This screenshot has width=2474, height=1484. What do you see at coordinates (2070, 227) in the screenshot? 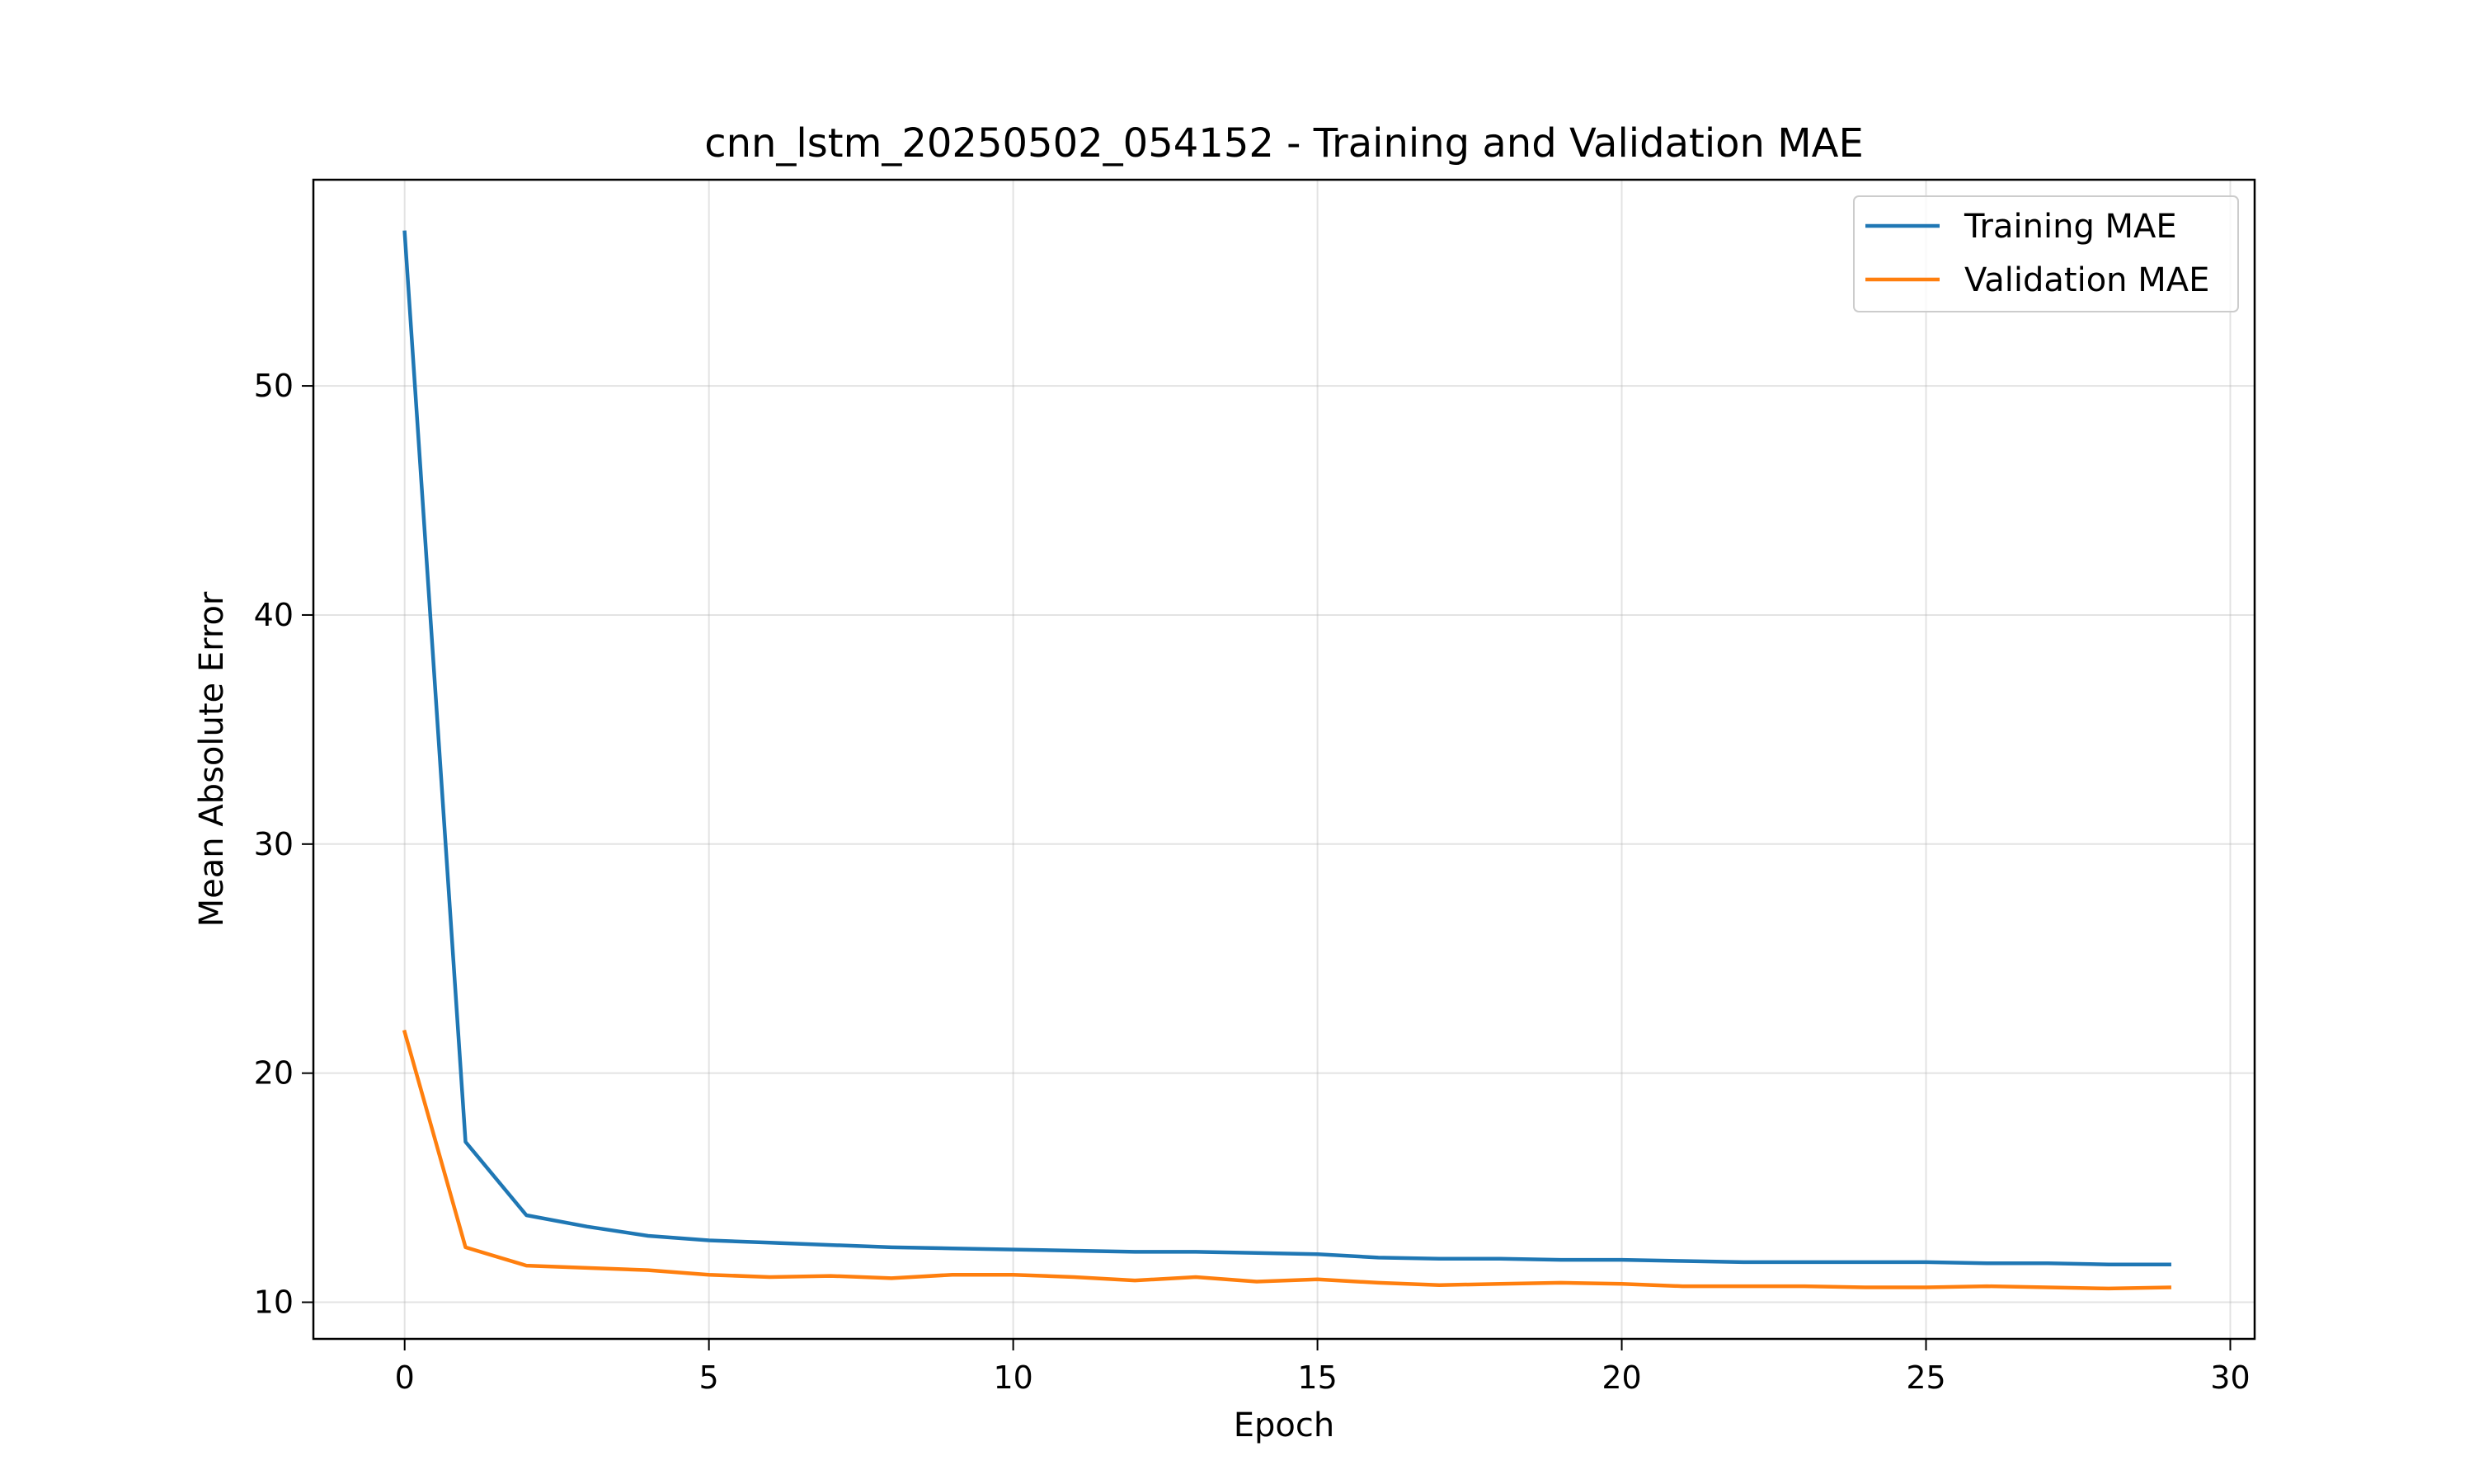
I see `legend-label-training: Training MAE` at bounding box center [2070, 227].